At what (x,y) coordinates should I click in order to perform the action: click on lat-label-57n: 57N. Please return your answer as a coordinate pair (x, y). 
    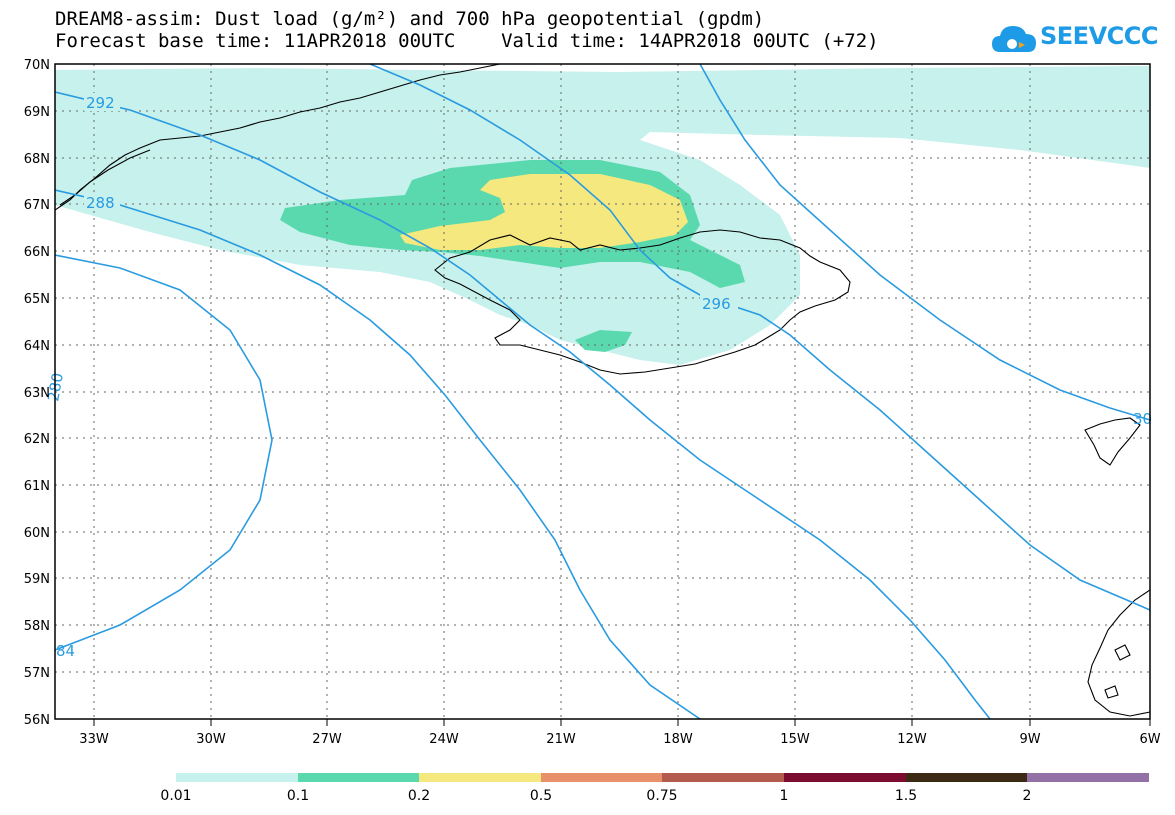
    Looking at the image, I should click on (37, 673).